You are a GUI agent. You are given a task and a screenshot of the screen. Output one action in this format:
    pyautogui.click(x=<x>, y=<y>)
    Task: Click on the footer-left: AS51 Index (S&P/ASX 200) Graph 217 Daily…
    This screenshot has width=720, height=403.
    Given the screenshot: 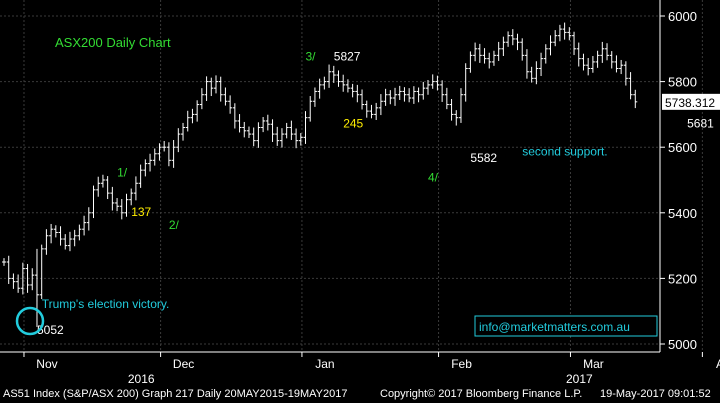 What is the action you would take?
    pyautogui.click(x=175, y=394)
    